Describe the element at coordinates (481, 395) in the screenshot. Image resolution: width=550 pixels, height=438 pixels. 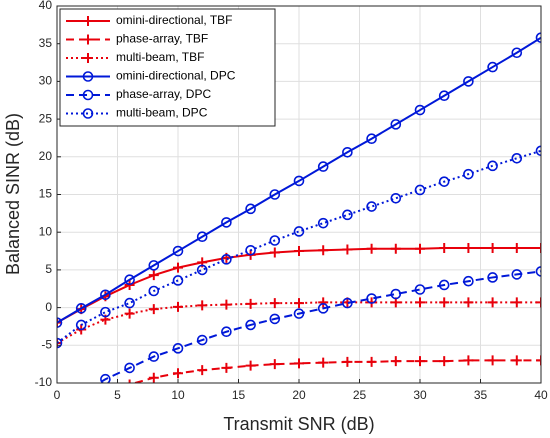
I see `x-tick-label: 35` at that location.